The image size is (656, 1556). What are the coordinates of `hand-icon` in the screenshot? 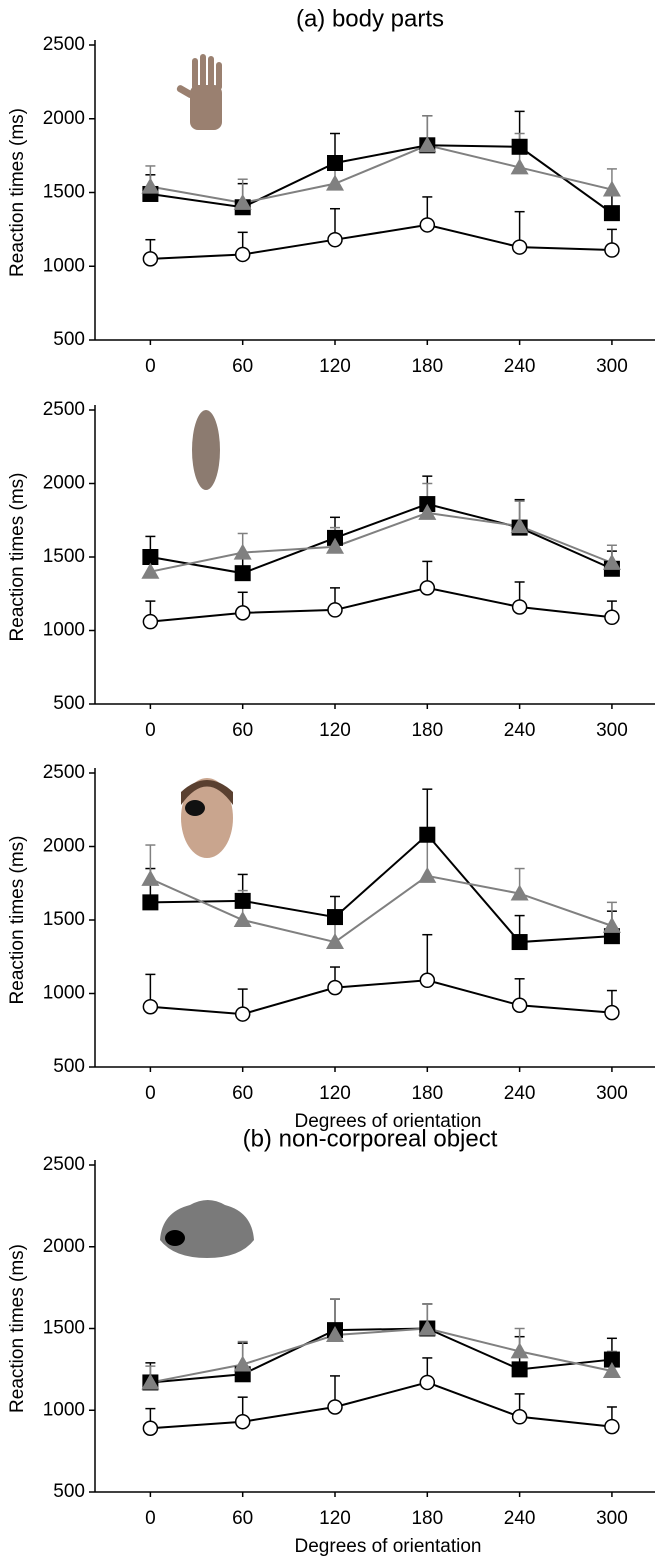 It's located at (199, 92).